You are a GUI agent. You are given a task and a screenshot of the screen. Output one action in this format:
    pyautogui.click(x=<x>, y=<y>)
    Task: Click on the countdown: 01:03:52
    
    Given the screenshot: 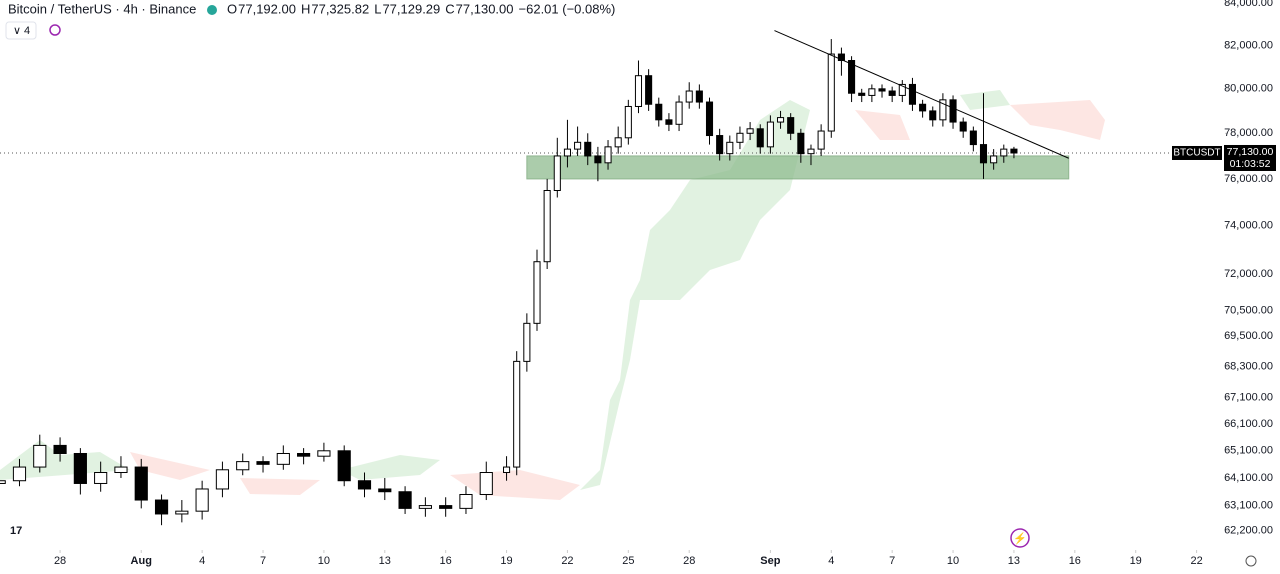 What is the action you would take?
    pyautogui.click(x=1250, y=164)
    